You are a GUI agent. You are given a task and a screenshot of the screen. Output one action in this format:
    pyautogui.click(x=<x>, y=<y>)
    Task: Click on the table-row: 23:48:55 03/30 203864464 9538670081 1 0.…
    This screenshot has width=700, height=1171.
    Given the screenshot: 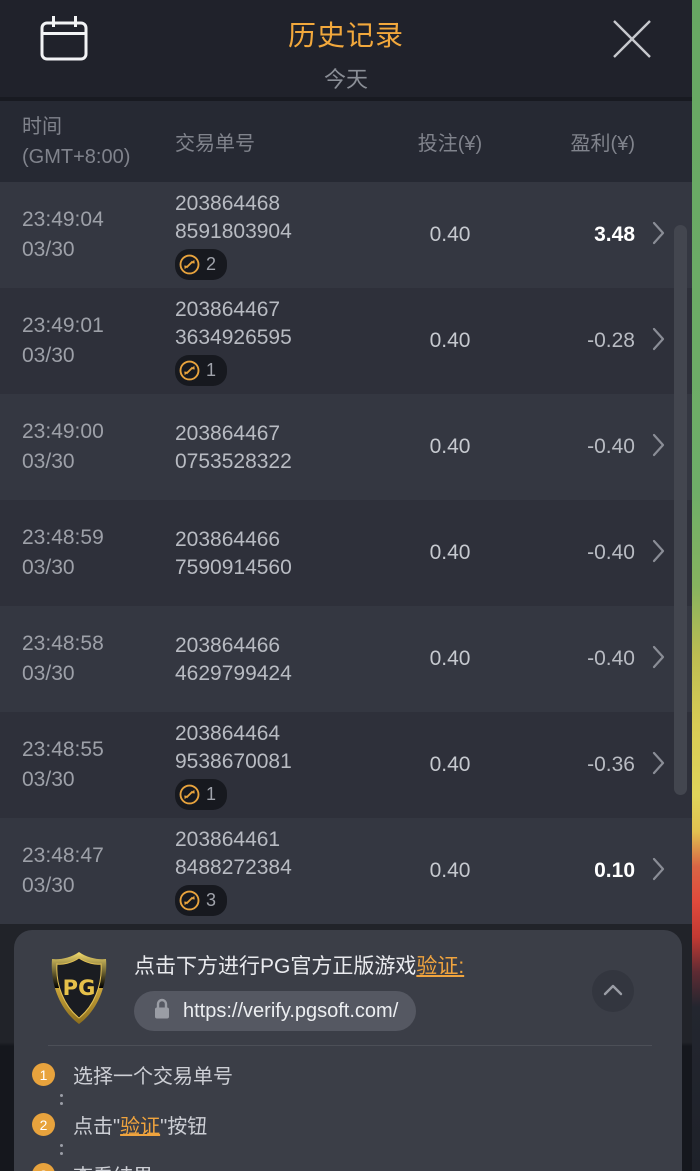 What is the action you would take?
    pyautogui.click(x=346, y=765)
    